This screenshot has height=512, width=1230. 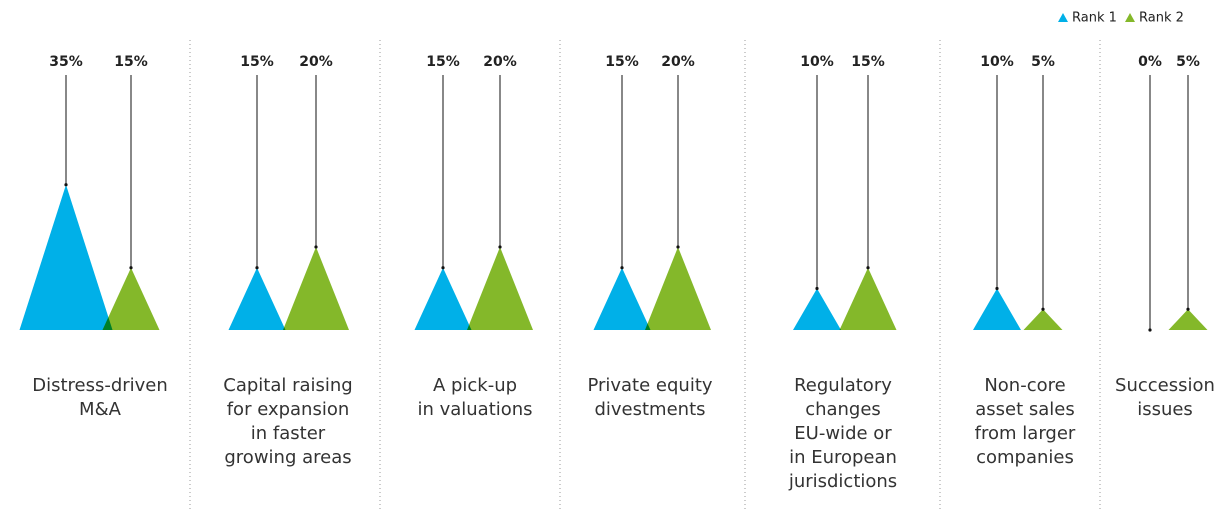 I want to click on category-label: in European, so click(x=843, y=457).